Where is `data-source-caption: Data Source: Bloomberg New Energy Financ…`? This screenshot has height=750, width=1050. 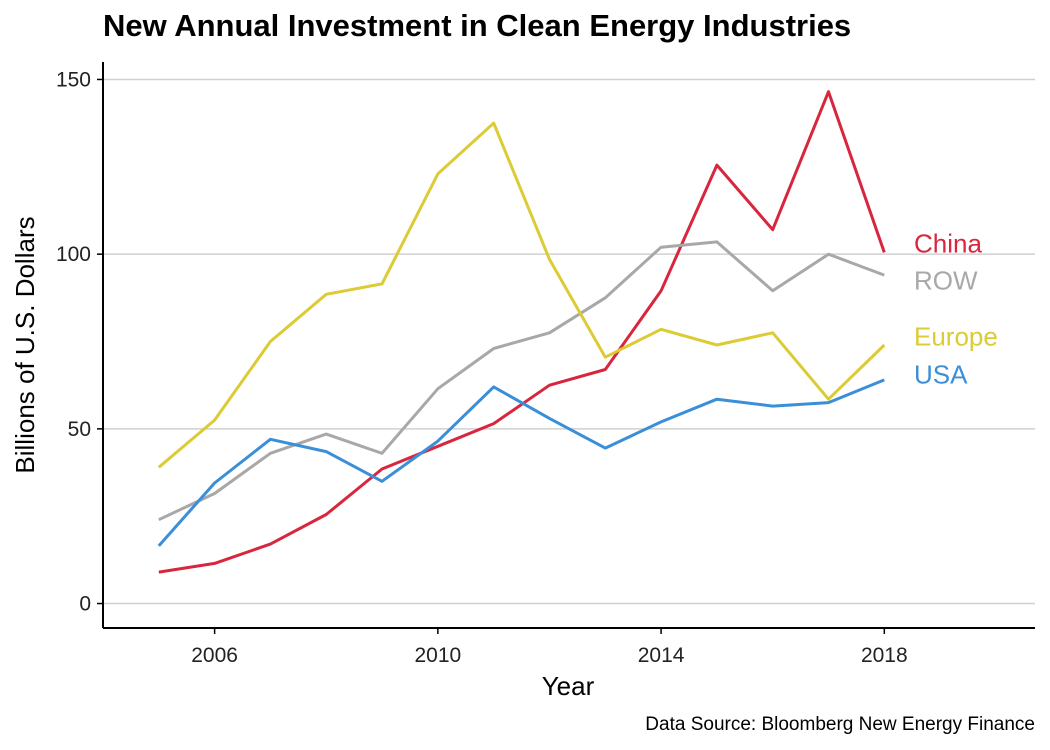 data-source-caption: Data Source: Bloomberg New Energy Financ… is located at coordinates (840, 724).